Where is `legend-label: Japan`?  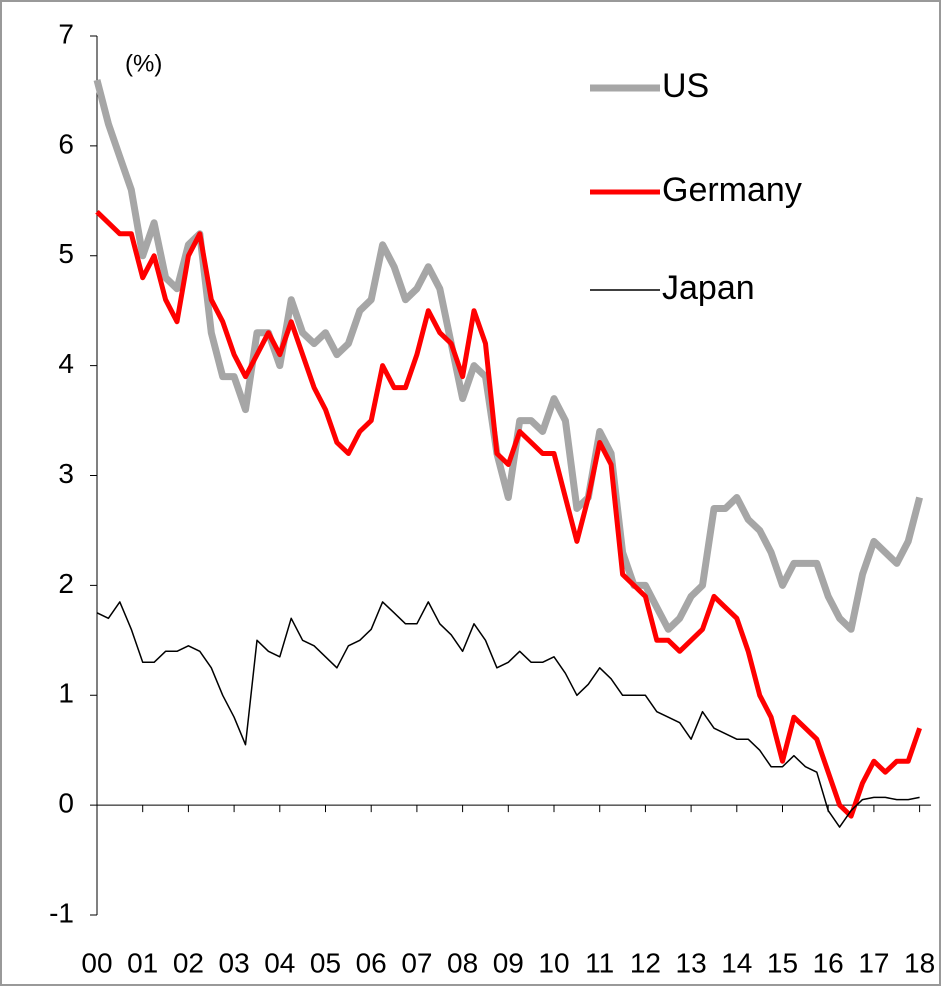 legend-label: Japan is located at coordinates (708, 288).